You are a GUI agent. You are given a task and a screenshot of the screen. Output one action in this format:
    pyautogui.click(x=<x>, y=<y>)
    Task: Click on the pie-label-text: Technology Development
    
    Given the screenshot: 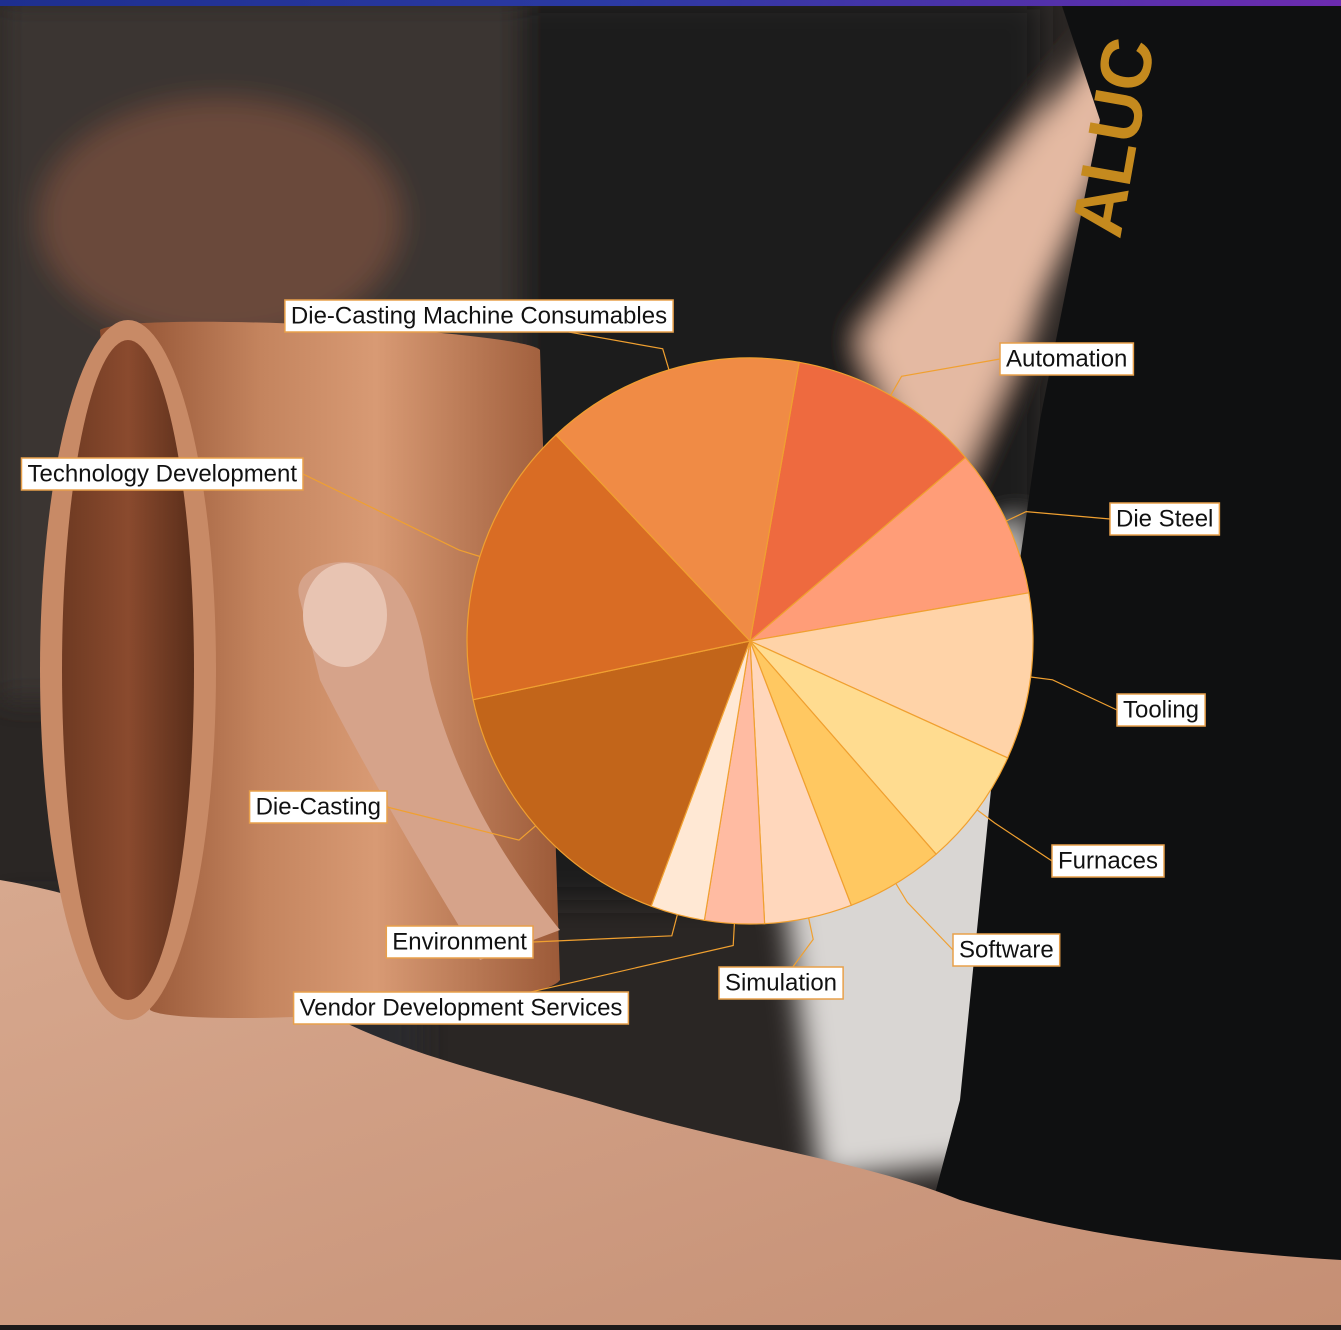 What is the action you would take?
    pyautogui.click(x=163, y=474)
    